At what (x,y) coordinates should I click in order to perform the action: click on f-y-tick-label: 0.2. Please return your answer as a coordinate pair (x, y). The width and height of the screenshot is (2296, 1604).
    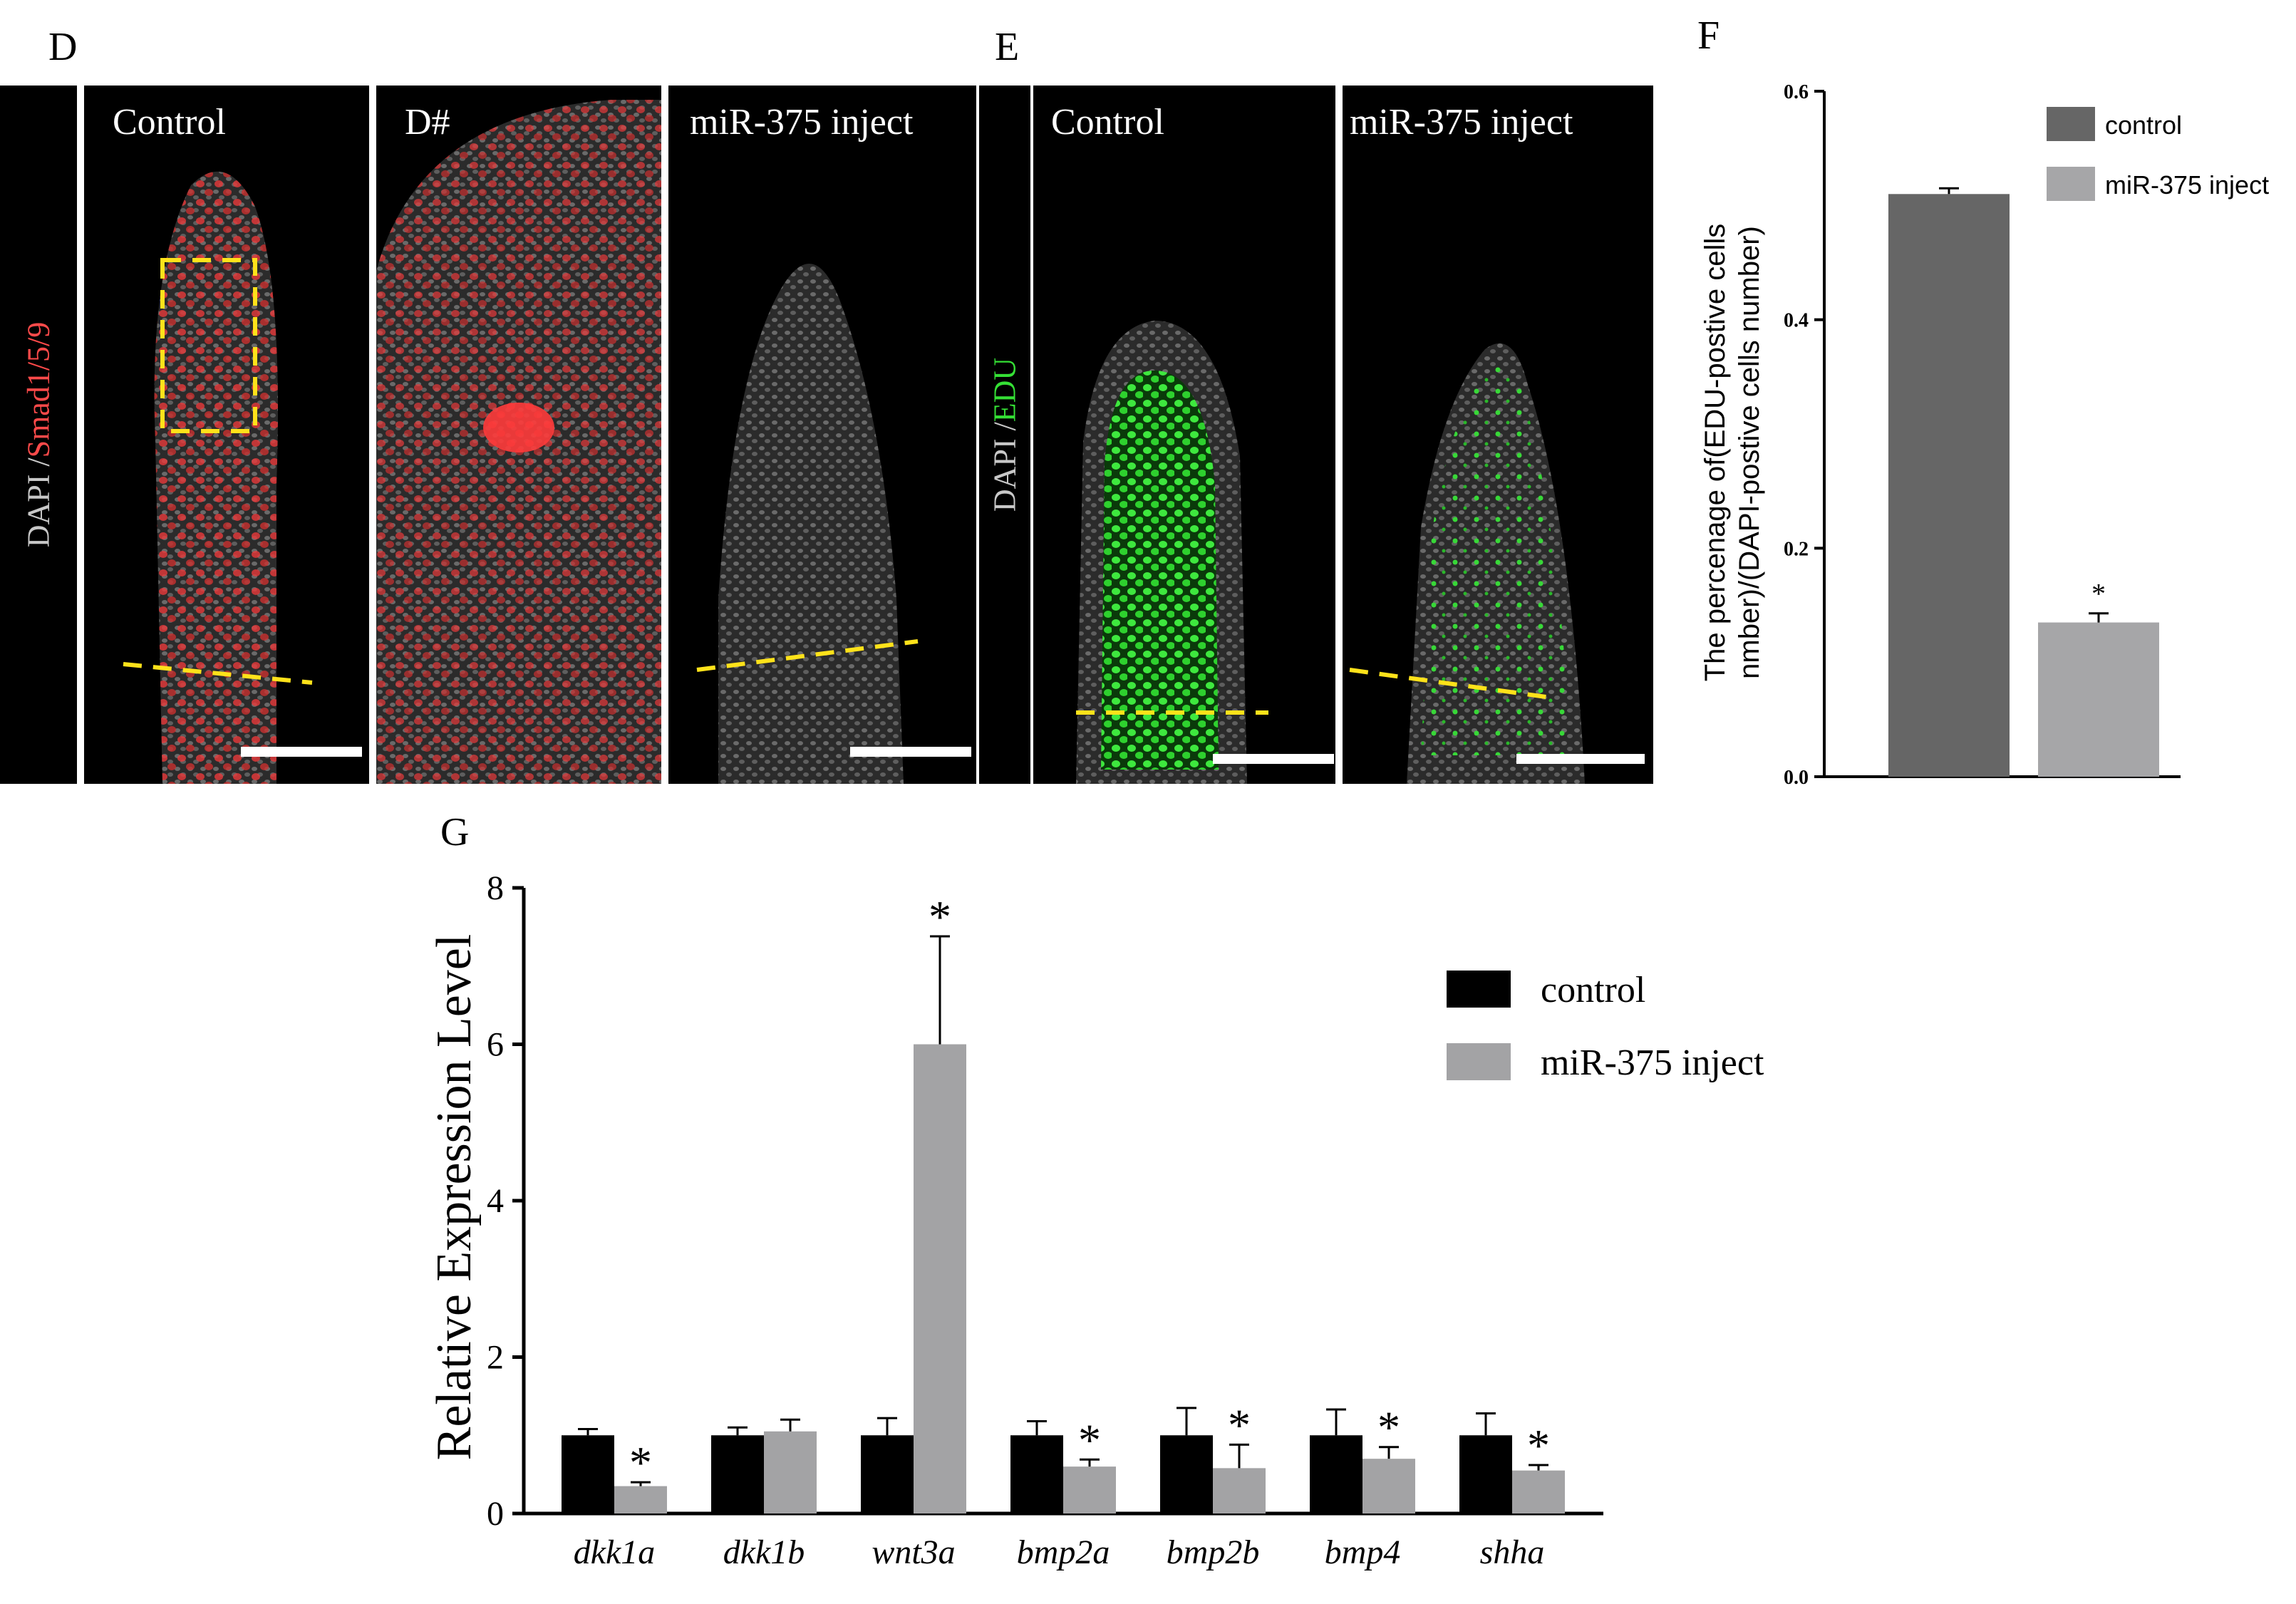
    Looking at the image, I should click on (1797, 549).